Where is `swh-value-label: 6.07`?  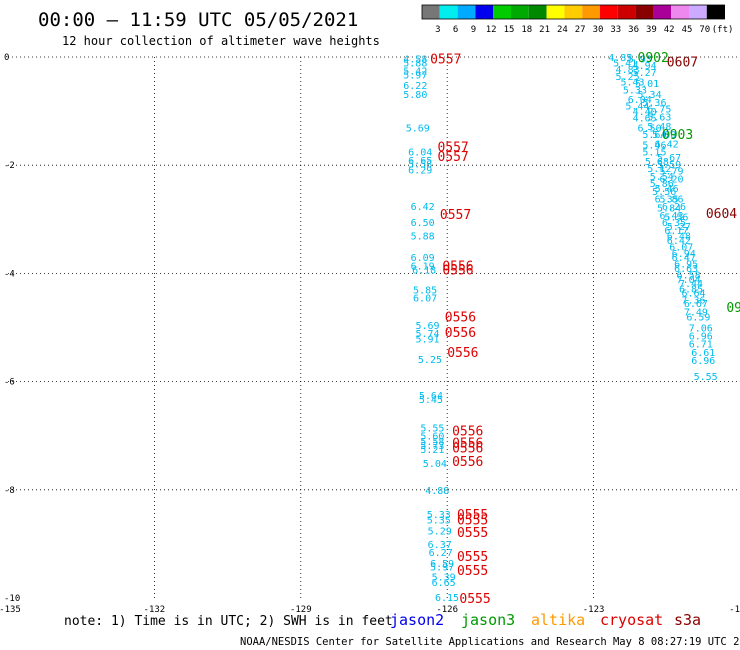 swh-value-label: 6.07 is located at coordinates (681, 247).